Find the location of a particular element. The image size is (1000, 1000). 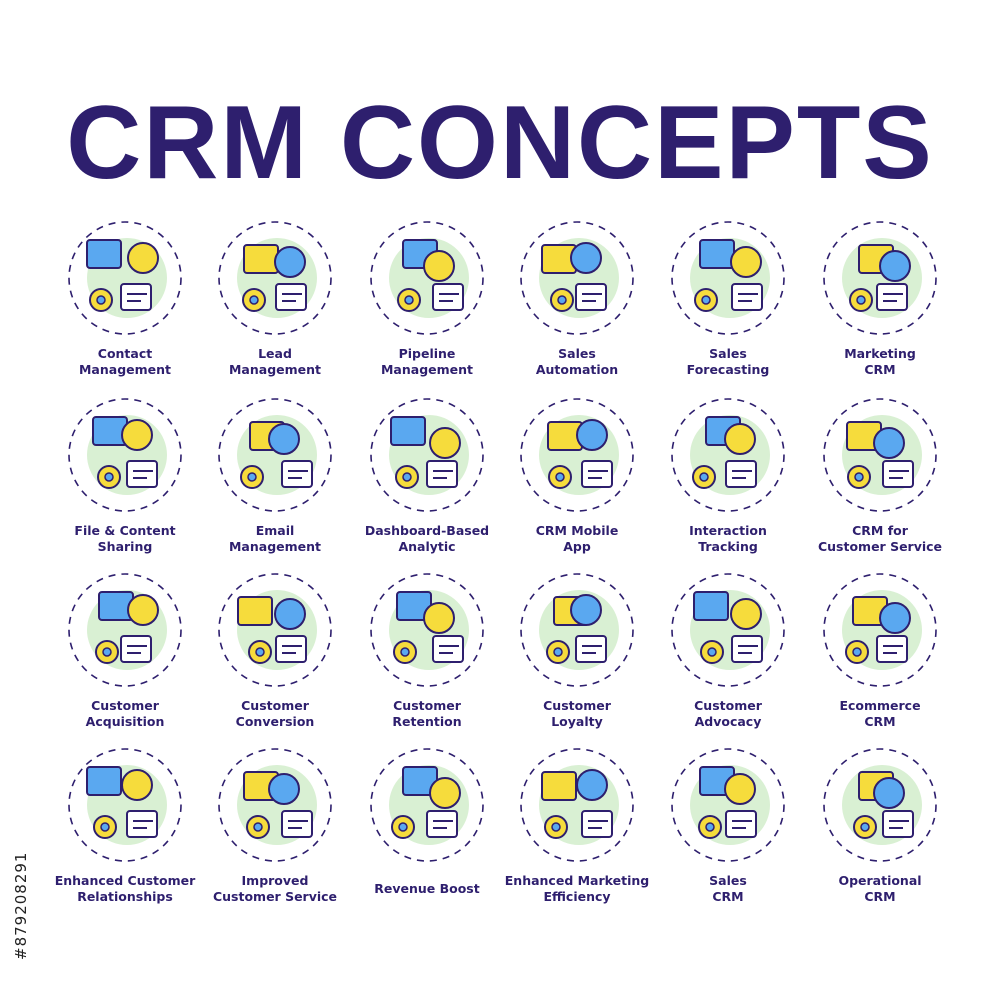

icon-label: Email Management is located at coordinates (275, 539).